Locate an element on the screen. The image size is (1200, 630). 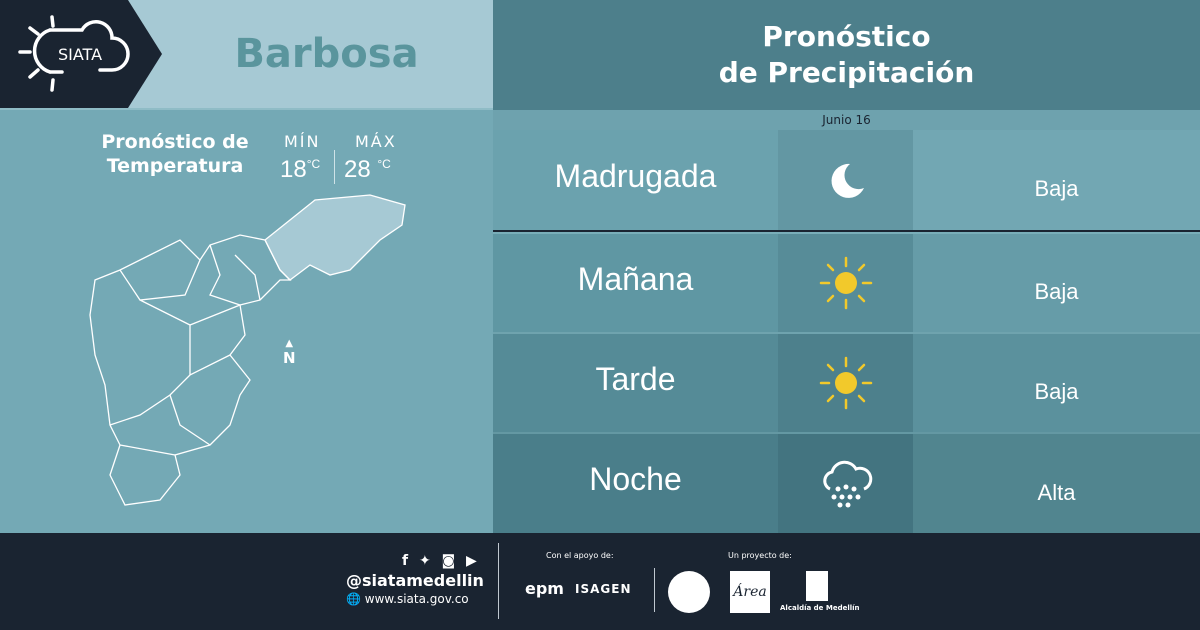
alcaldia-logo is located at coordinates (817, 586).